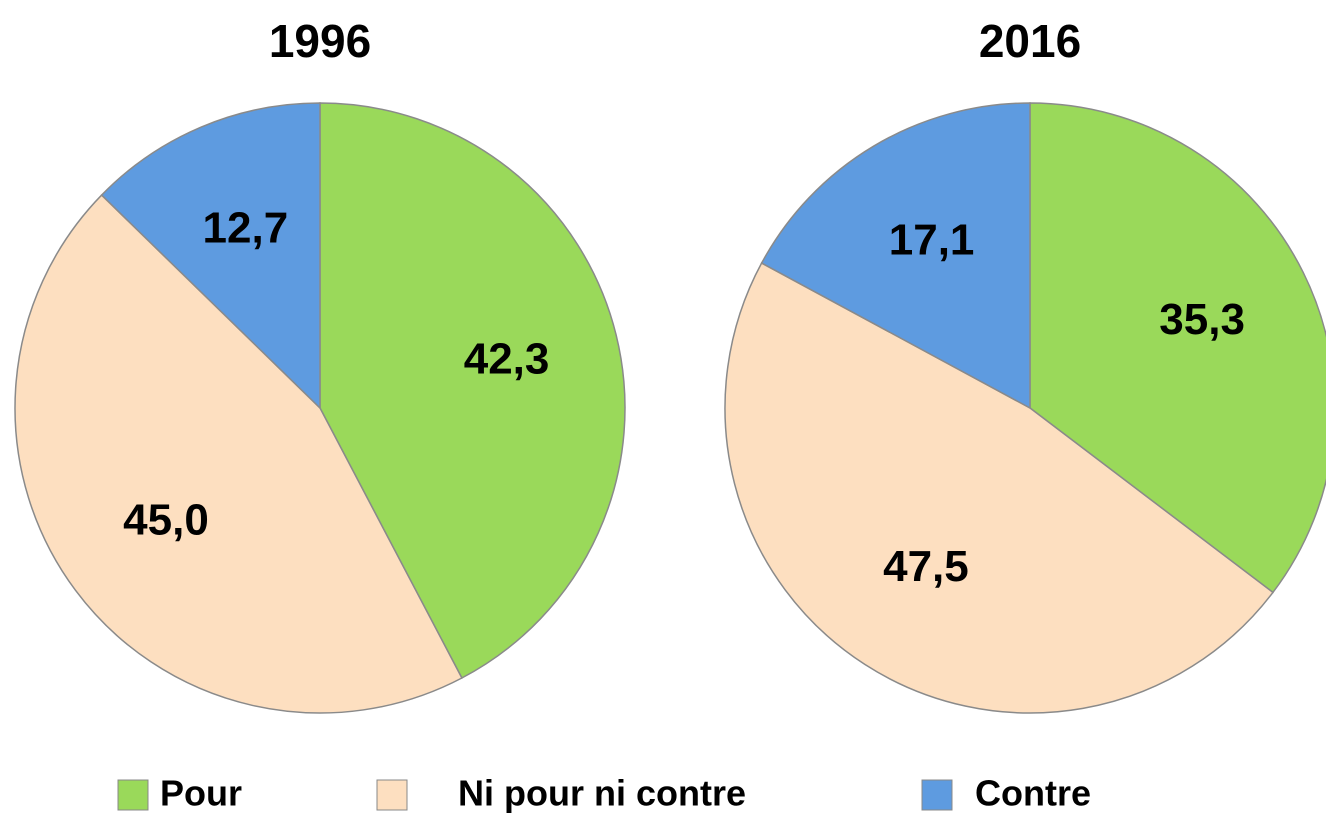 Image resolution: width=1326 pixels, height=821 pixels. Describe the element at coordinates (166, 520) in the screenshot. I see `data-label: 45,0` at that location.